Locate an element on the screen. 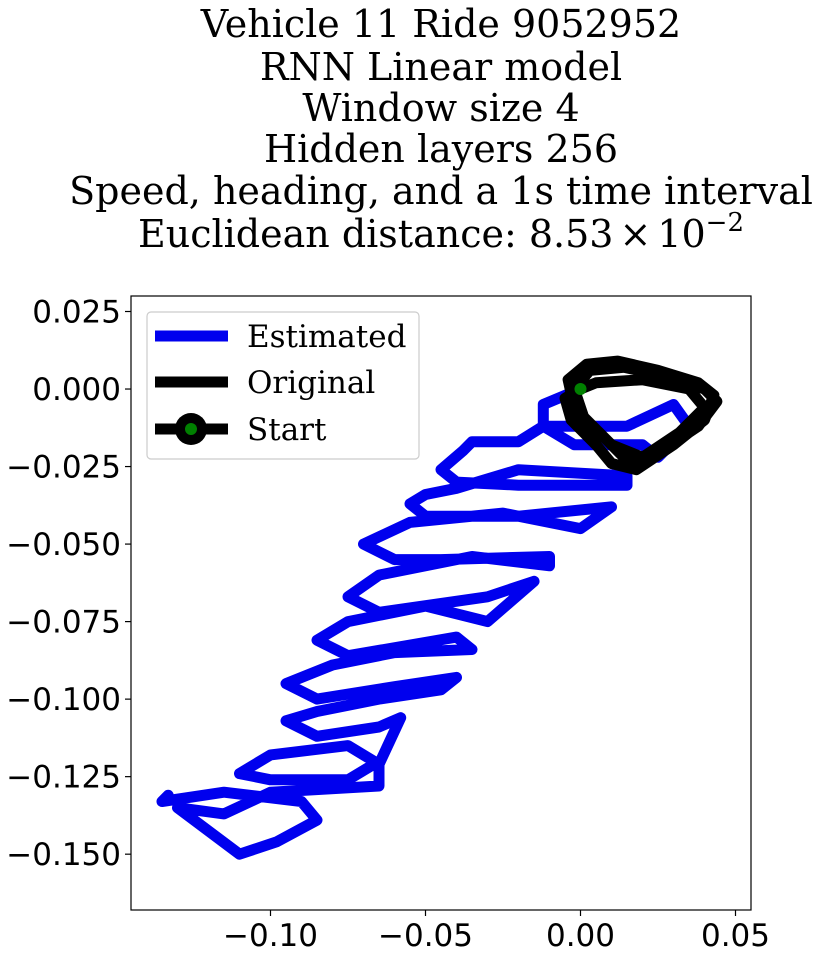 This screenshot has height=958, width=814. x-axis: −0.10 −0.05 0.00 0.05 is located at coordinates (496, 932).